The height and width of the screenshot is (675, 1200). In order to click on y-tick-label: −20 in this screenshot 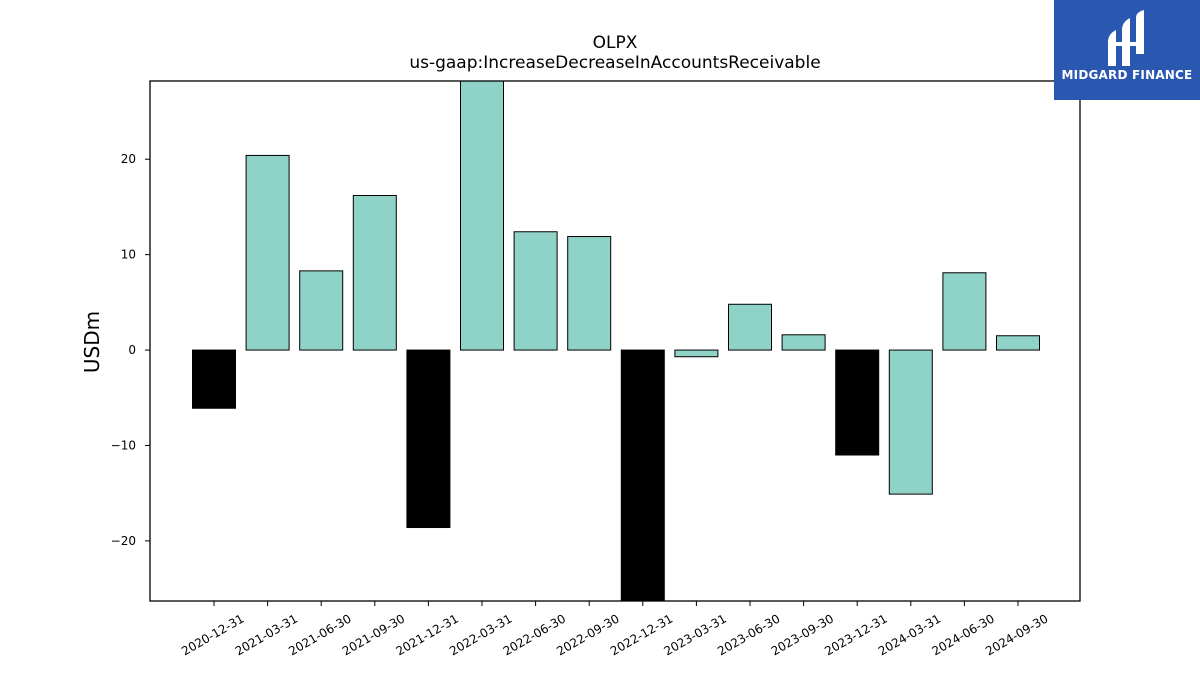, I will do `click(123, 541)`.